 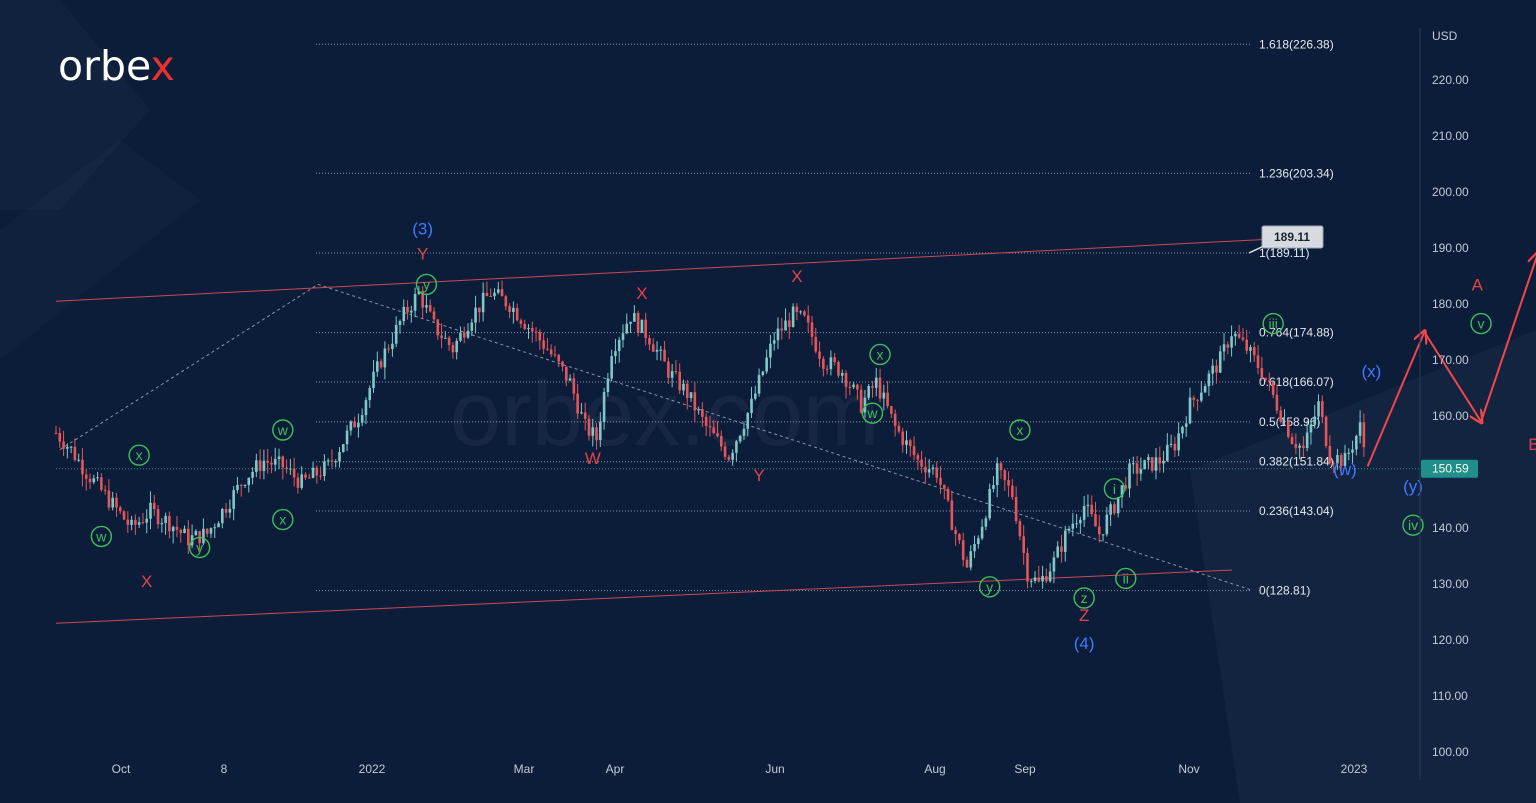 I want to click on y-tick-label: 190.00, so click(x=1450, y=248).